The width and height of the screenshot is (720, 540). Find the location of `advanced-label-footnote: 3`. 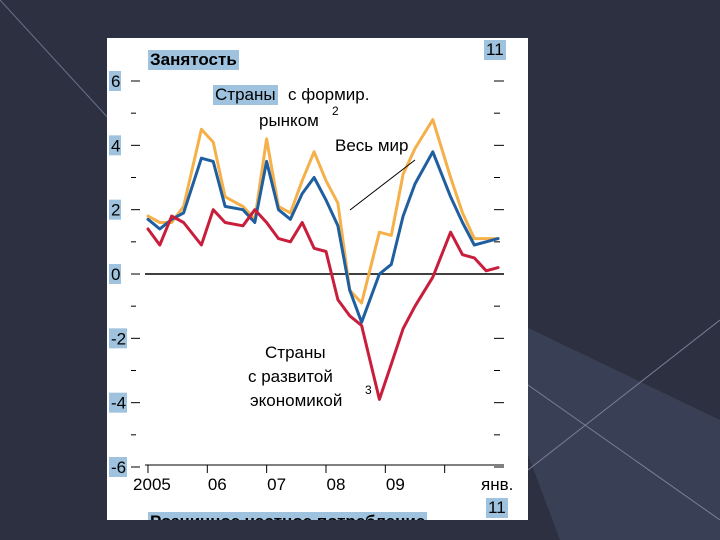

advanced-label-footnote: 3 is located at coordinates (368, 390).